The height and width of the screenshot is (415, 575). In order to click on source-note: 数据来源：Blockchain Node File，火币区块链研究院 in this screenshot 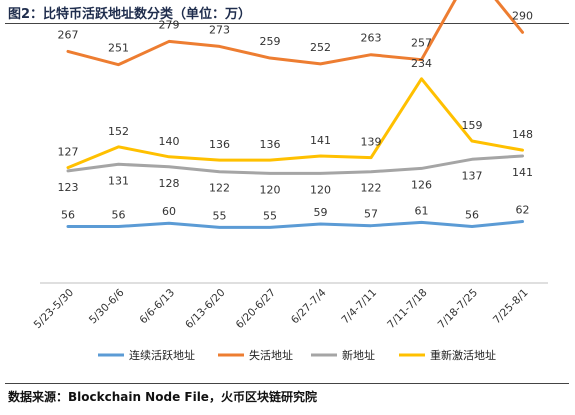, I will do `click(162, 397)`.